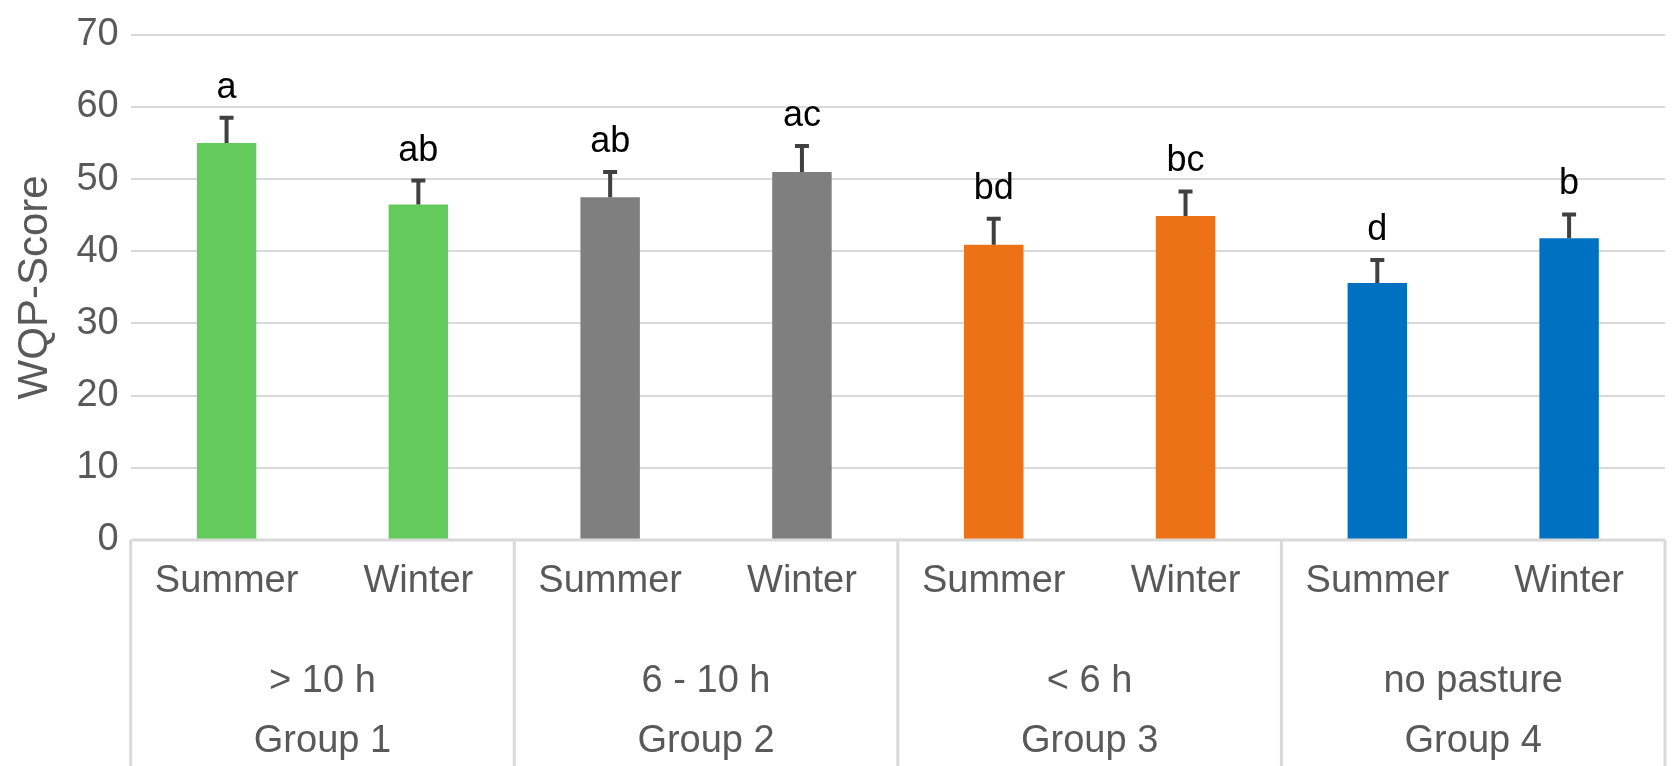  Describe the element at coordinates (108, 537) in the screenshot. I see `y-tick-label: 0` at that location.